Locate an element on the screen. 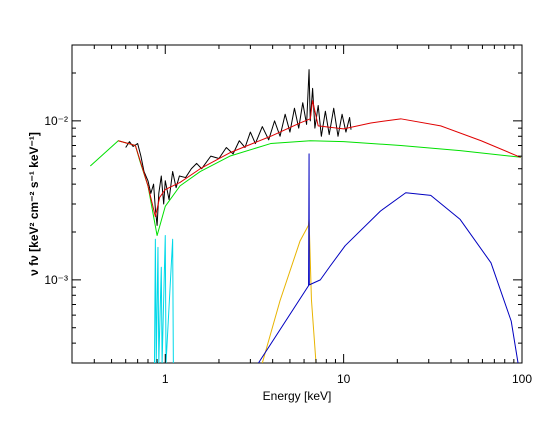  x-axis-label: Energy [keV] is located at coordinates (297, 396).